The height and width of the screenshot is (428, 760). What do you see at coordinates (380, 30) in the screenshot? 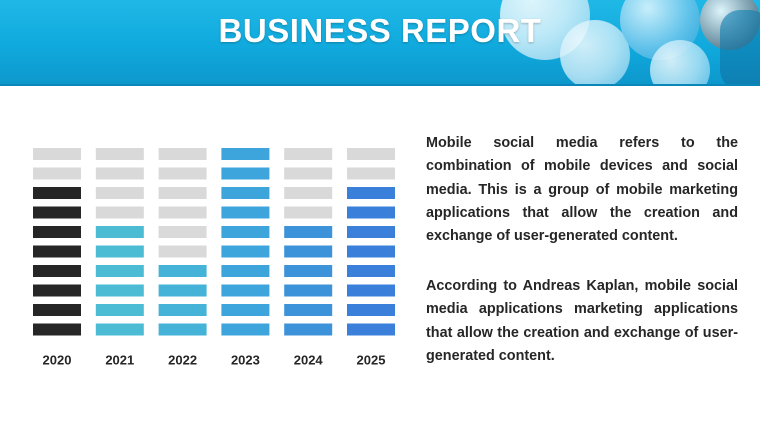
I see `page-title: BUSINESS REPORT` at bounding box center [380, 30].